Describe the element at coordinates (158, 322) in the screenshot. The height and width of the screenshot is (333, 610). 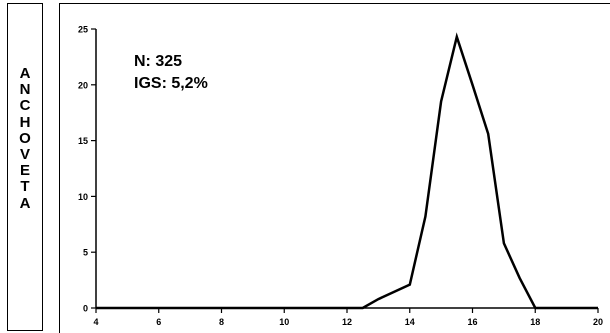
I see `x-tick-label: 6` at that location.